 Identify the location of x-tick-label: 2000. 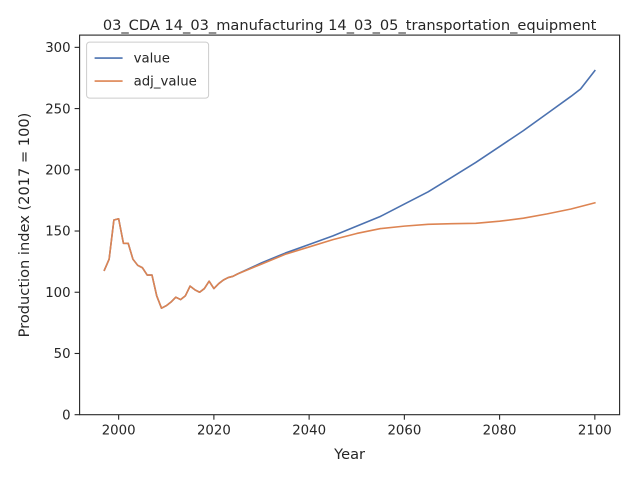
(119, 431).